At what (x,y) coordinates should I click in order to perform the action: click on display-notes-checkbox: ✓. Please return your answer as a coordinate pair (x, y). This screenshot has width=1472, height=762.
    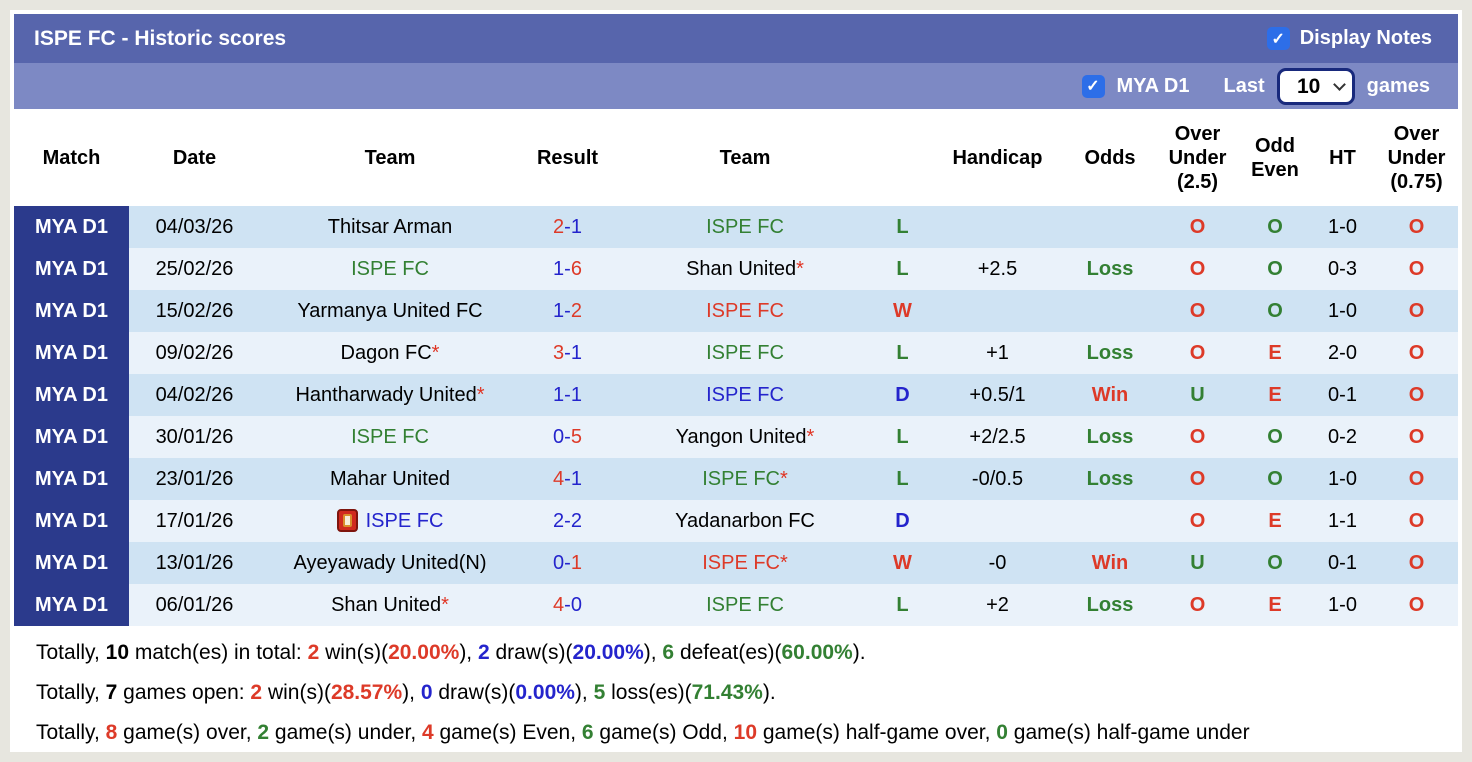
    Looking at the image, I should click on (1278, 38).